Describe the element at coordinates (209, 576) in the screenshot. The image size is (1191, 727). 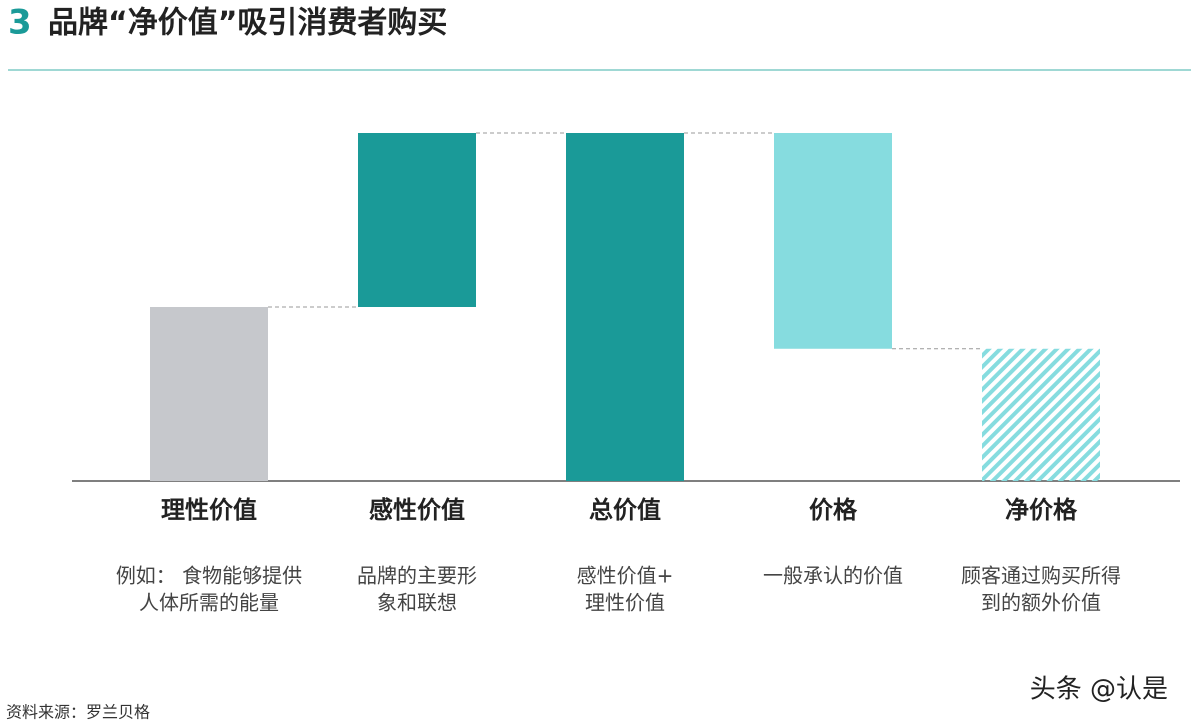
I see `category-description: 例如： 食物能够提供` at that location.